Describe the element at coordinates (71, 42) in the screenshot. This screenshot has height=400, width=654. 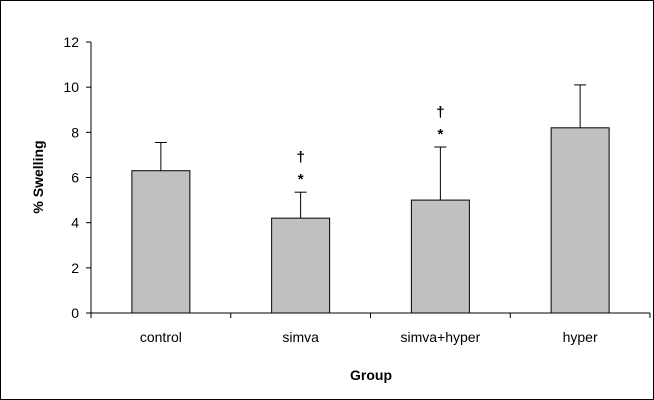
I see `y-tick-label: 12` at that location.